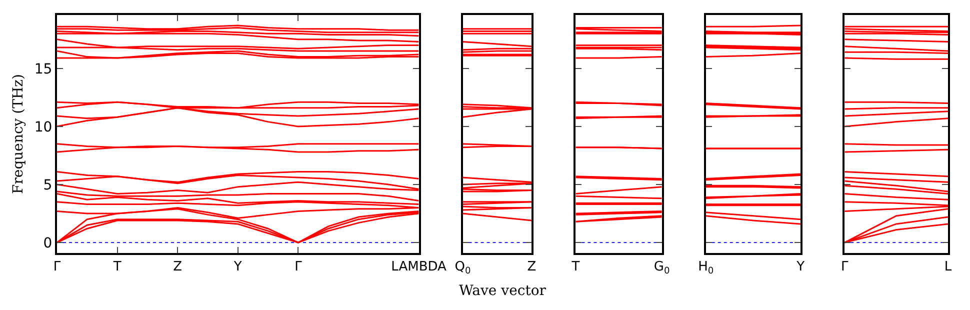  I want to click on y-tick-label: 15, so click(43, 69).